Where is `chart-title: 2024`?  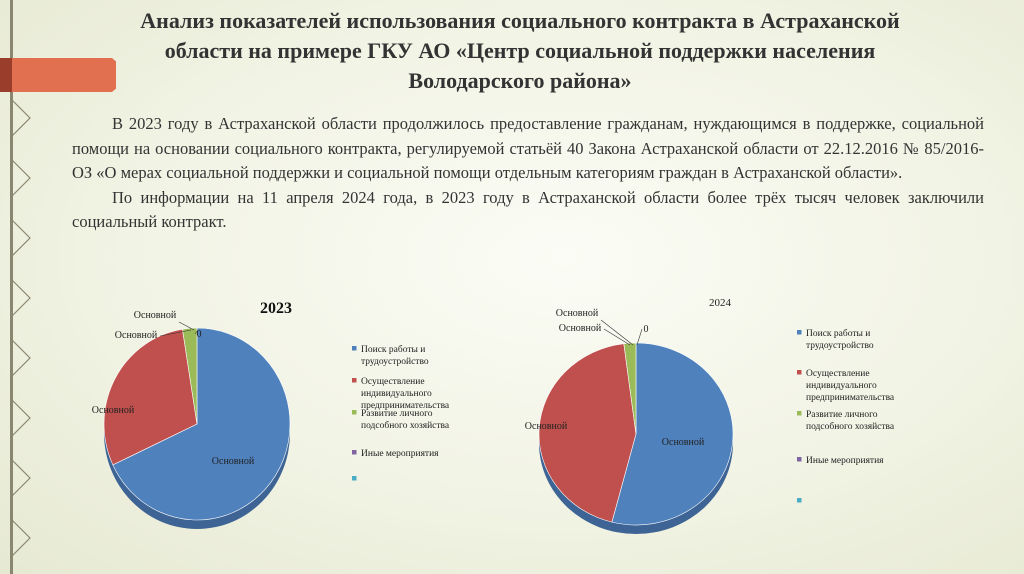 chart-title: 2024 is located at coordinates (720, 303).